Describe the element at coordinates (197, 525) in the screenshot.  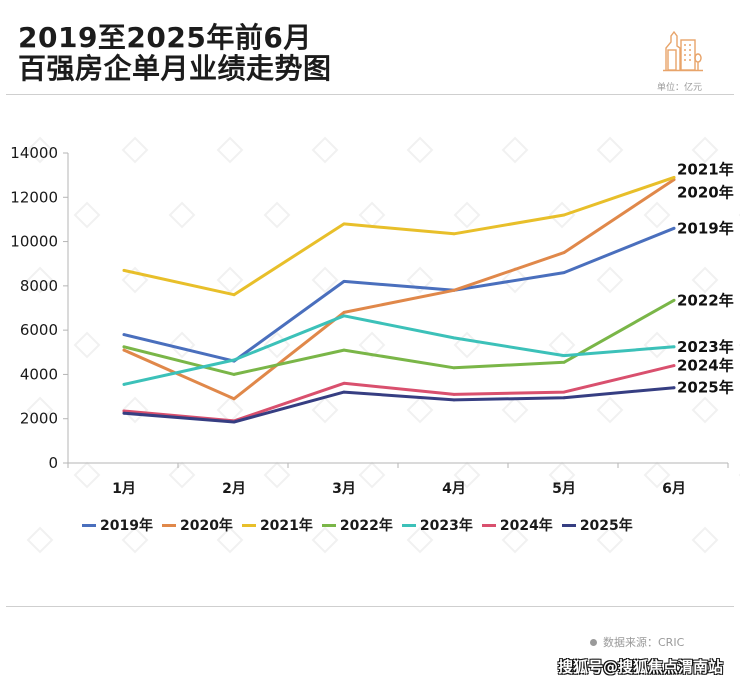
I see `legend-item: 2020年` at that location.